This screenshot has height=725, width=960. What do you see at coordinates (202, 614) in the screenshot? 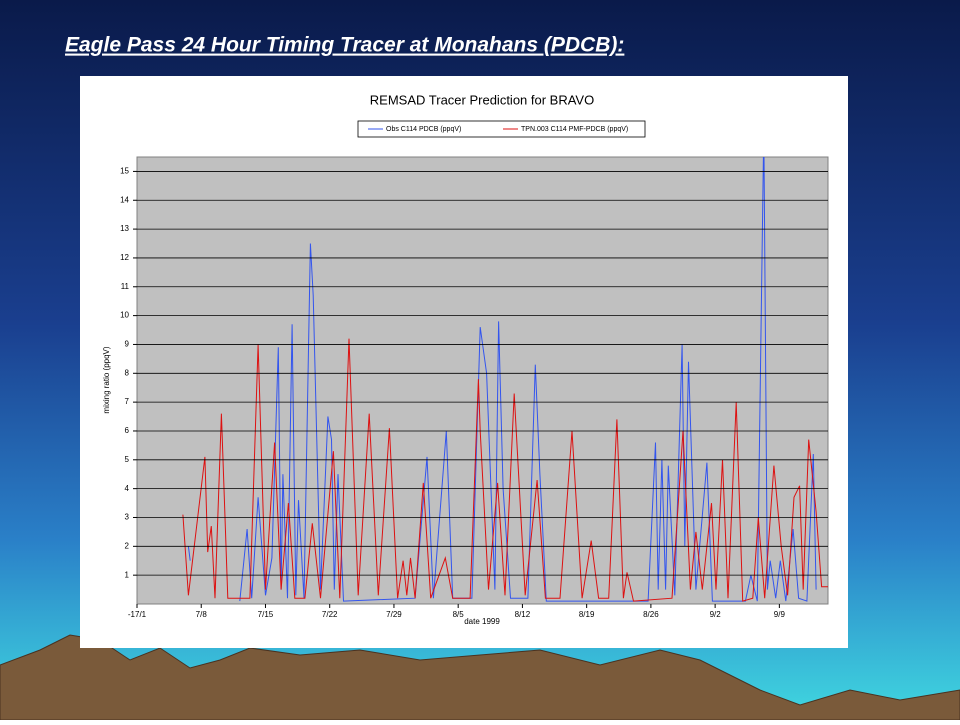
I see `x-tick-label: 7/8` at bounding box center [202, 614].